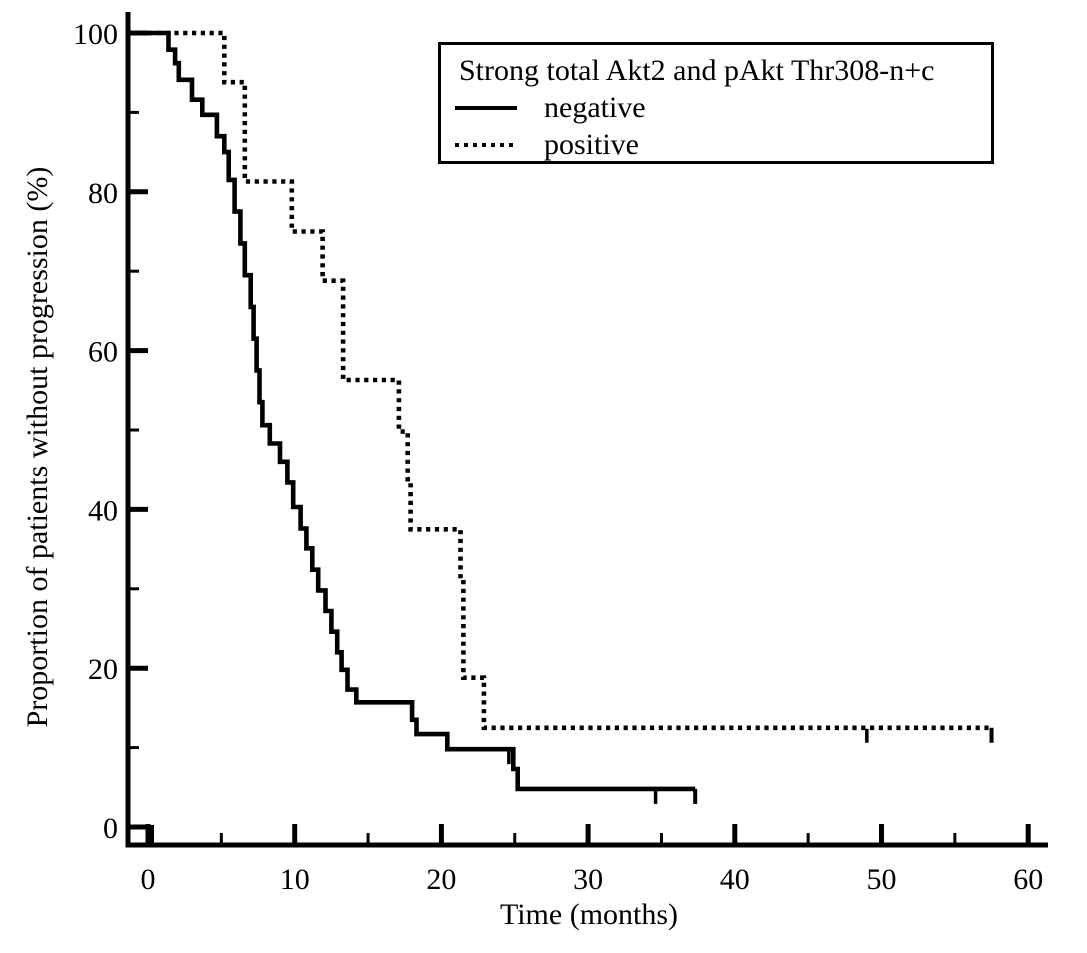 Image resolution: width=1087 pixels, height=953 pixels. I want to click on x-tick-label: 30, so click(588, 879).